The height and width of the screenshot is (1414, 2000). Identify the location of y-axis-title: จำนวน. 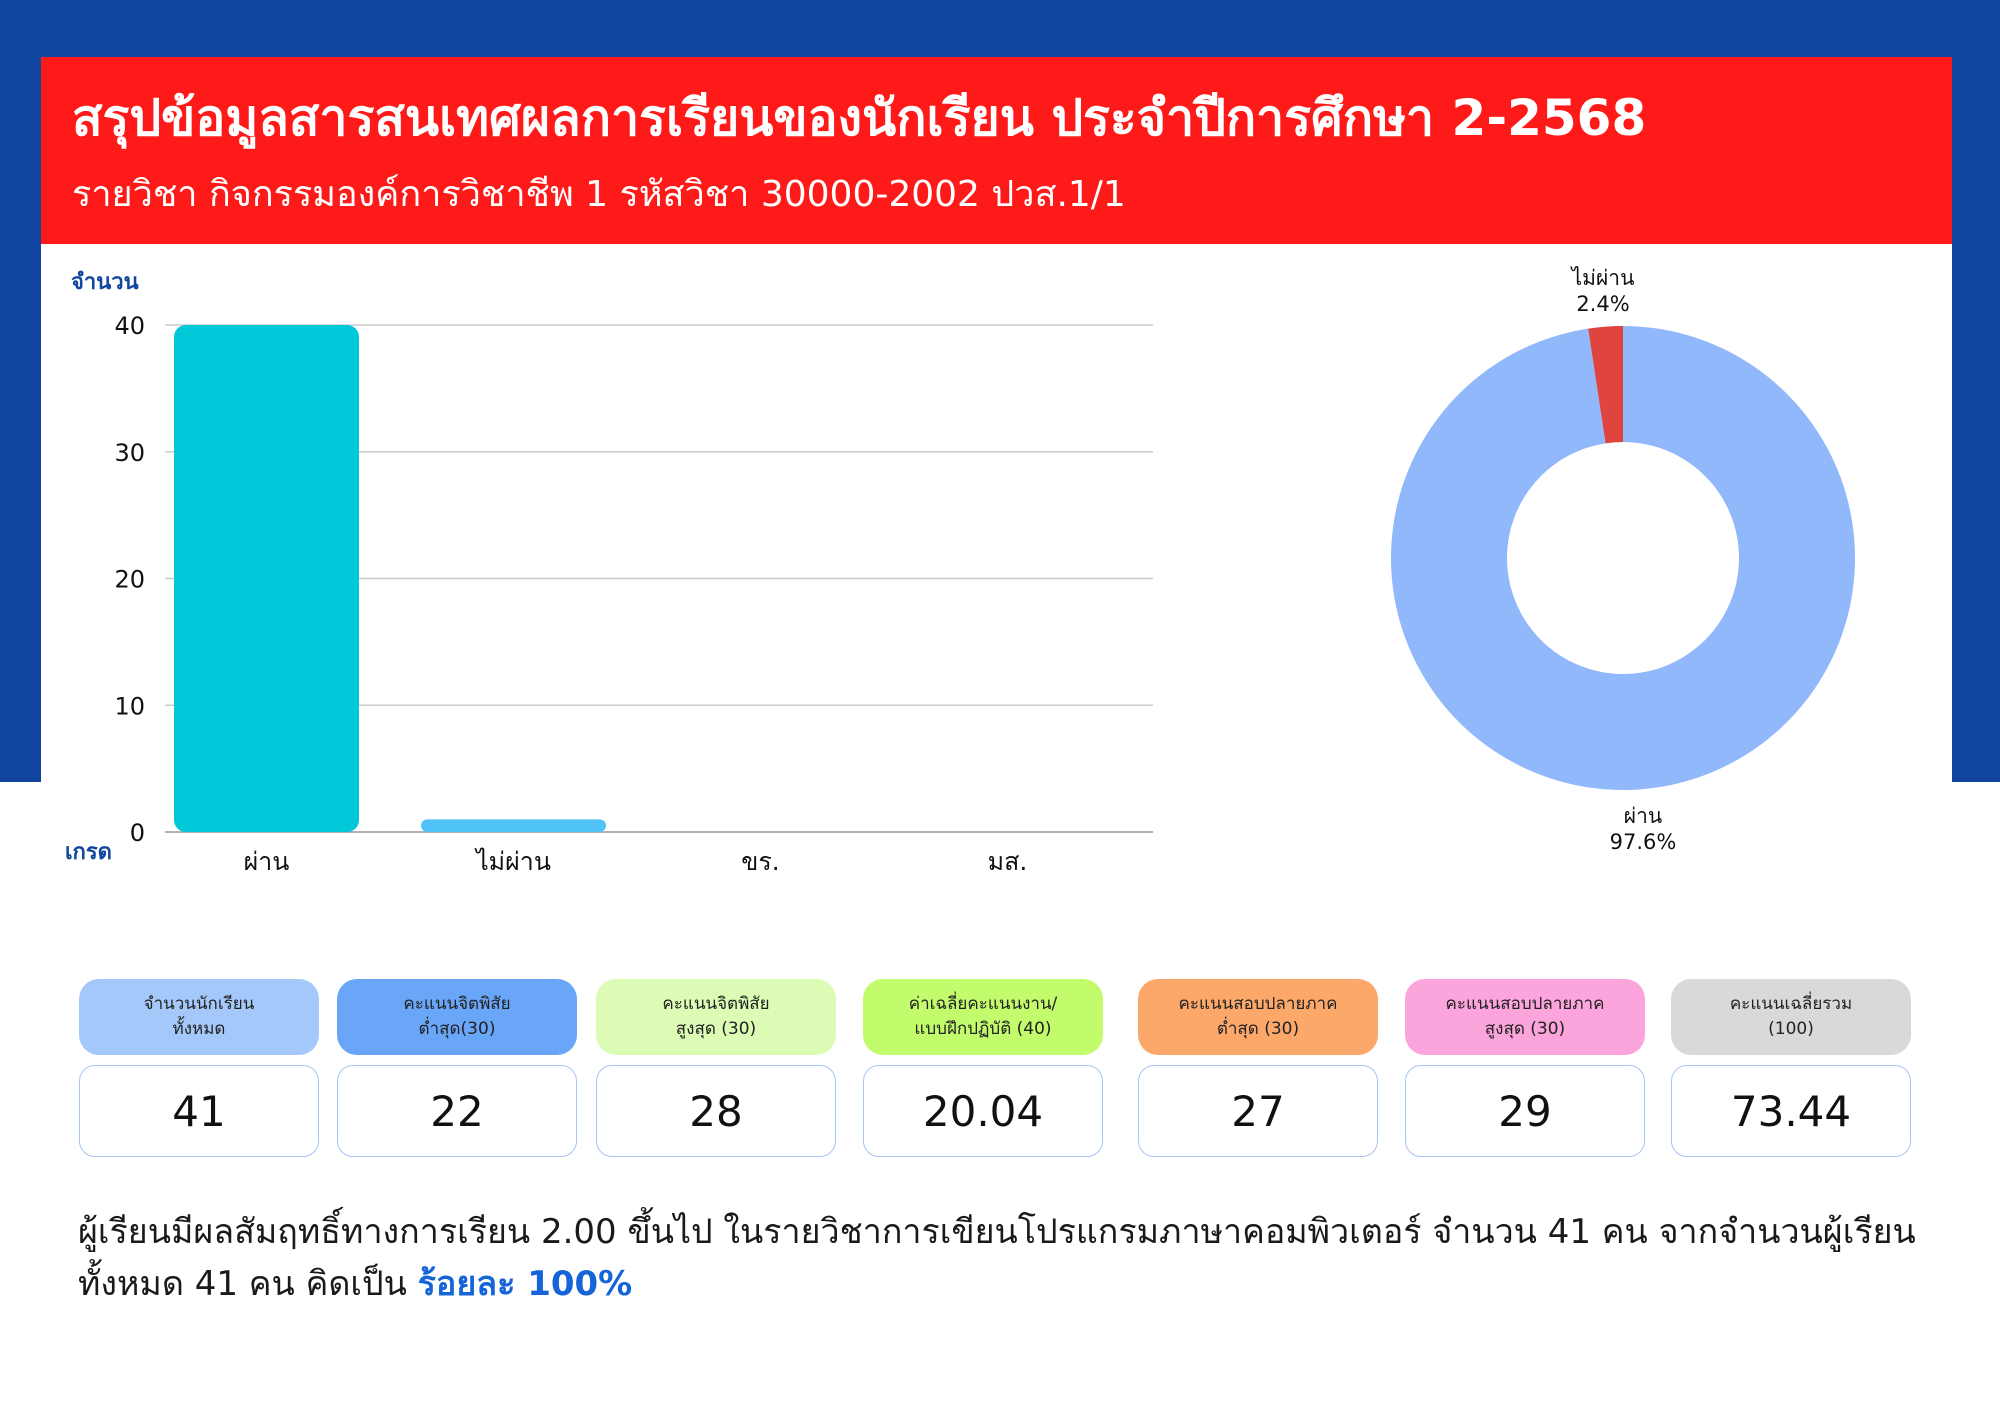
(105, 282).